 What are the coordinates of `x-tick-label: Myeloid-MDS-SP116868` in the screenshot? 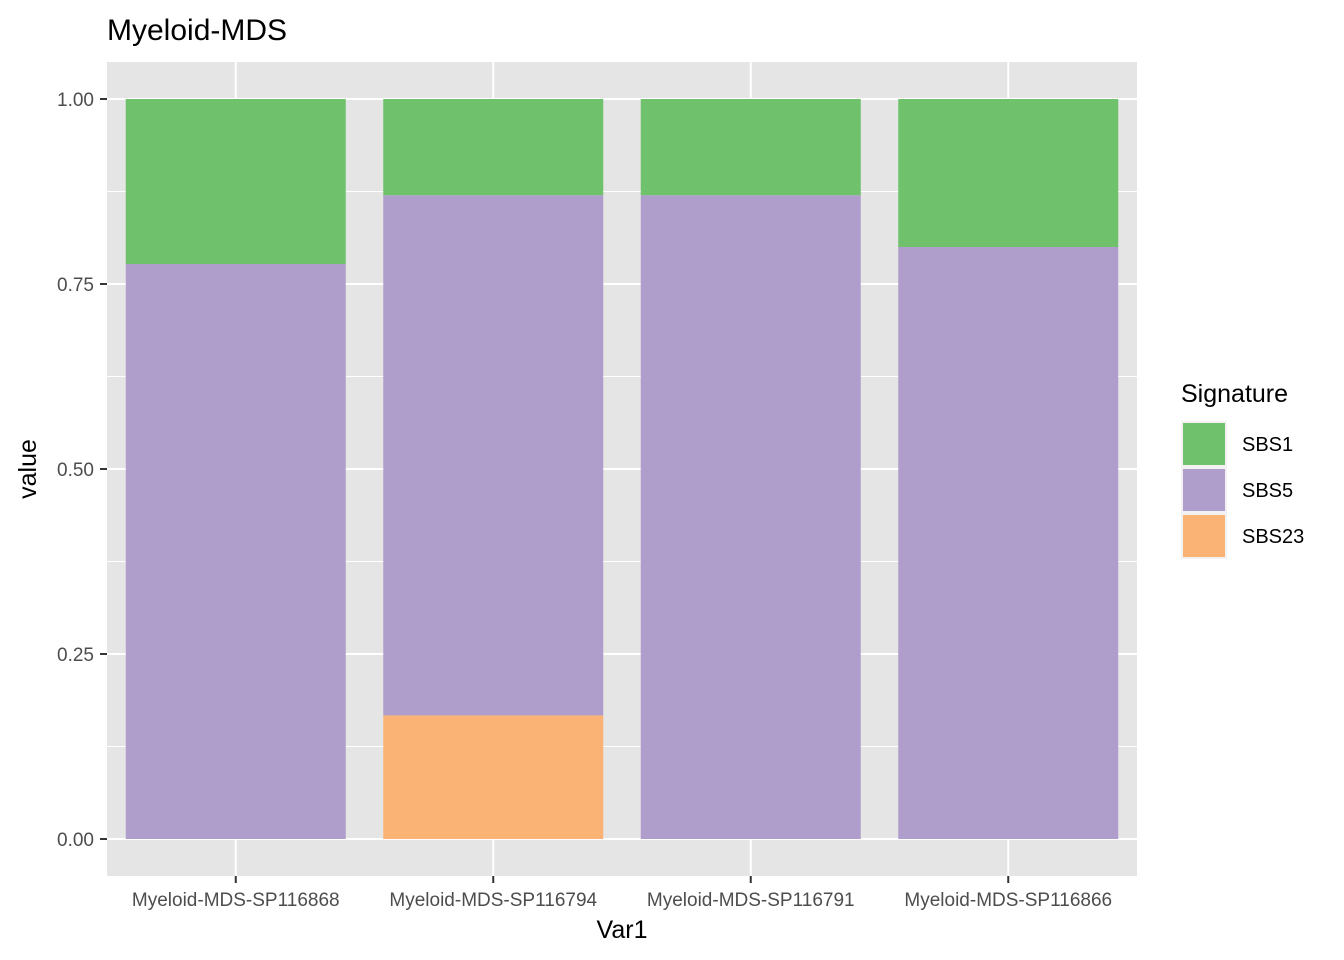 It's located at (236, 900).